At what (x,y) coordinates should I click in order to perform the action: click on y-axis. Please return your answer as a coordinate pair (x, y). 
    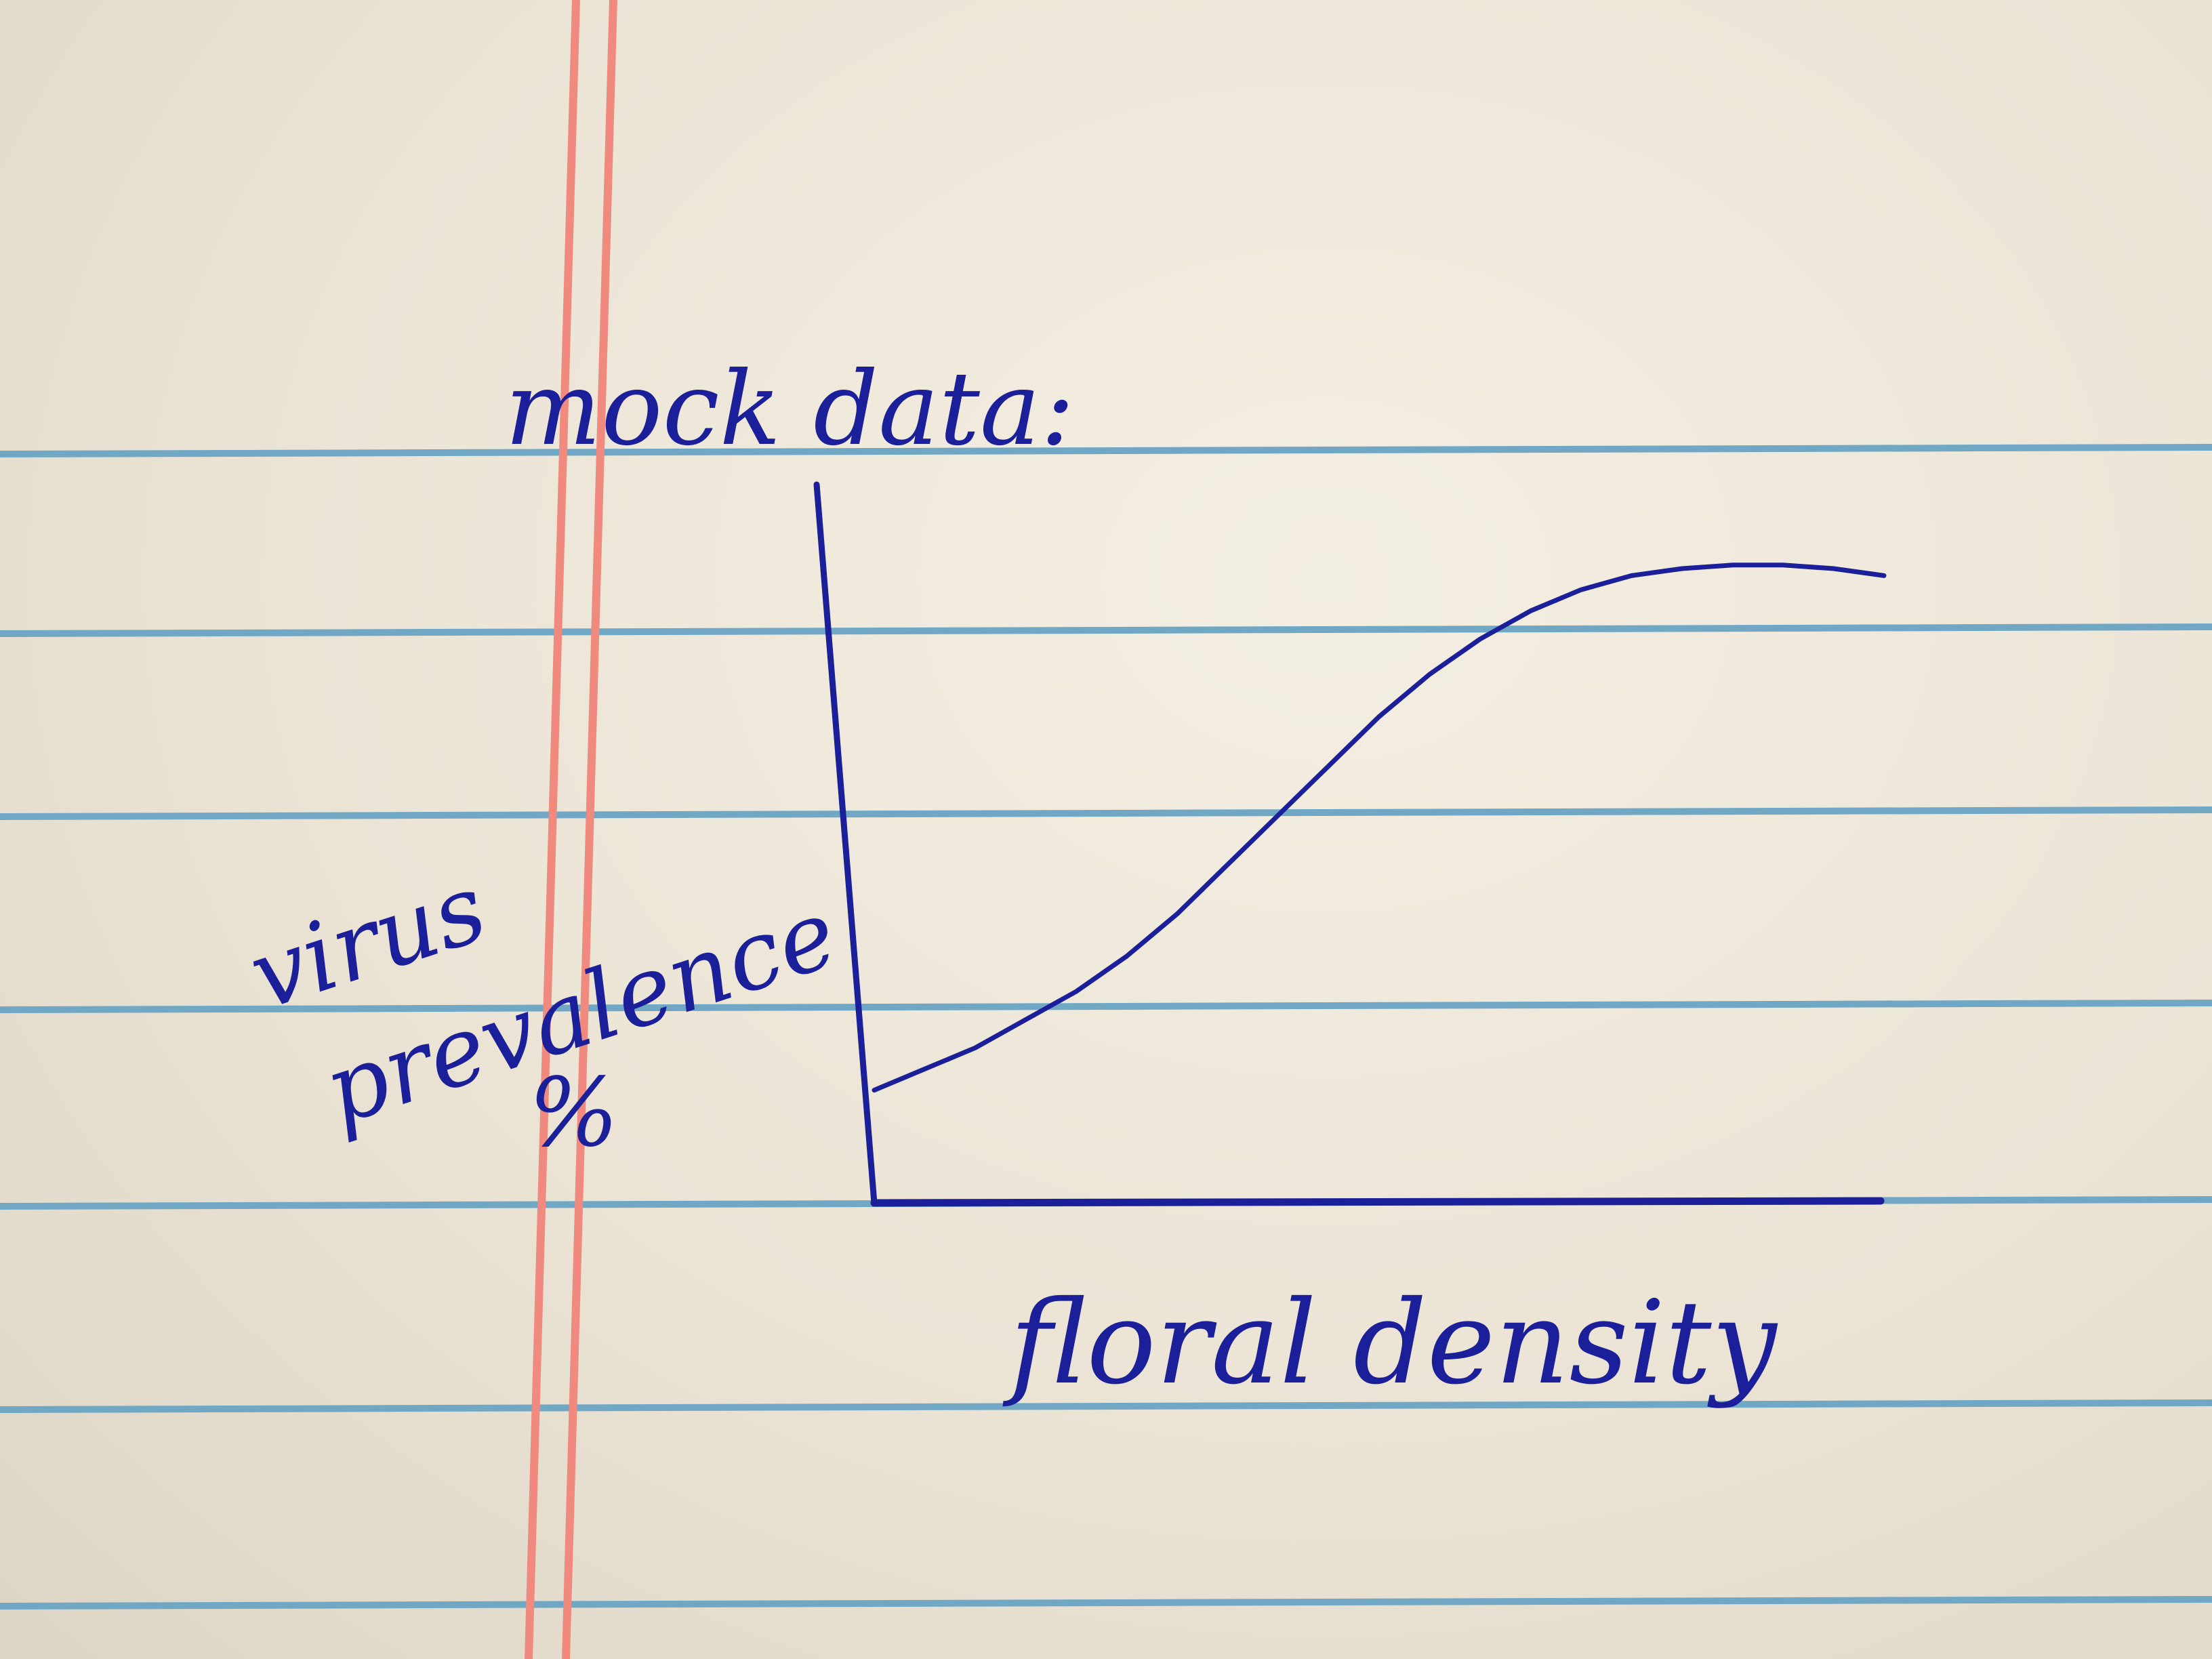
    Looking at the image, I should click on (846, 843).